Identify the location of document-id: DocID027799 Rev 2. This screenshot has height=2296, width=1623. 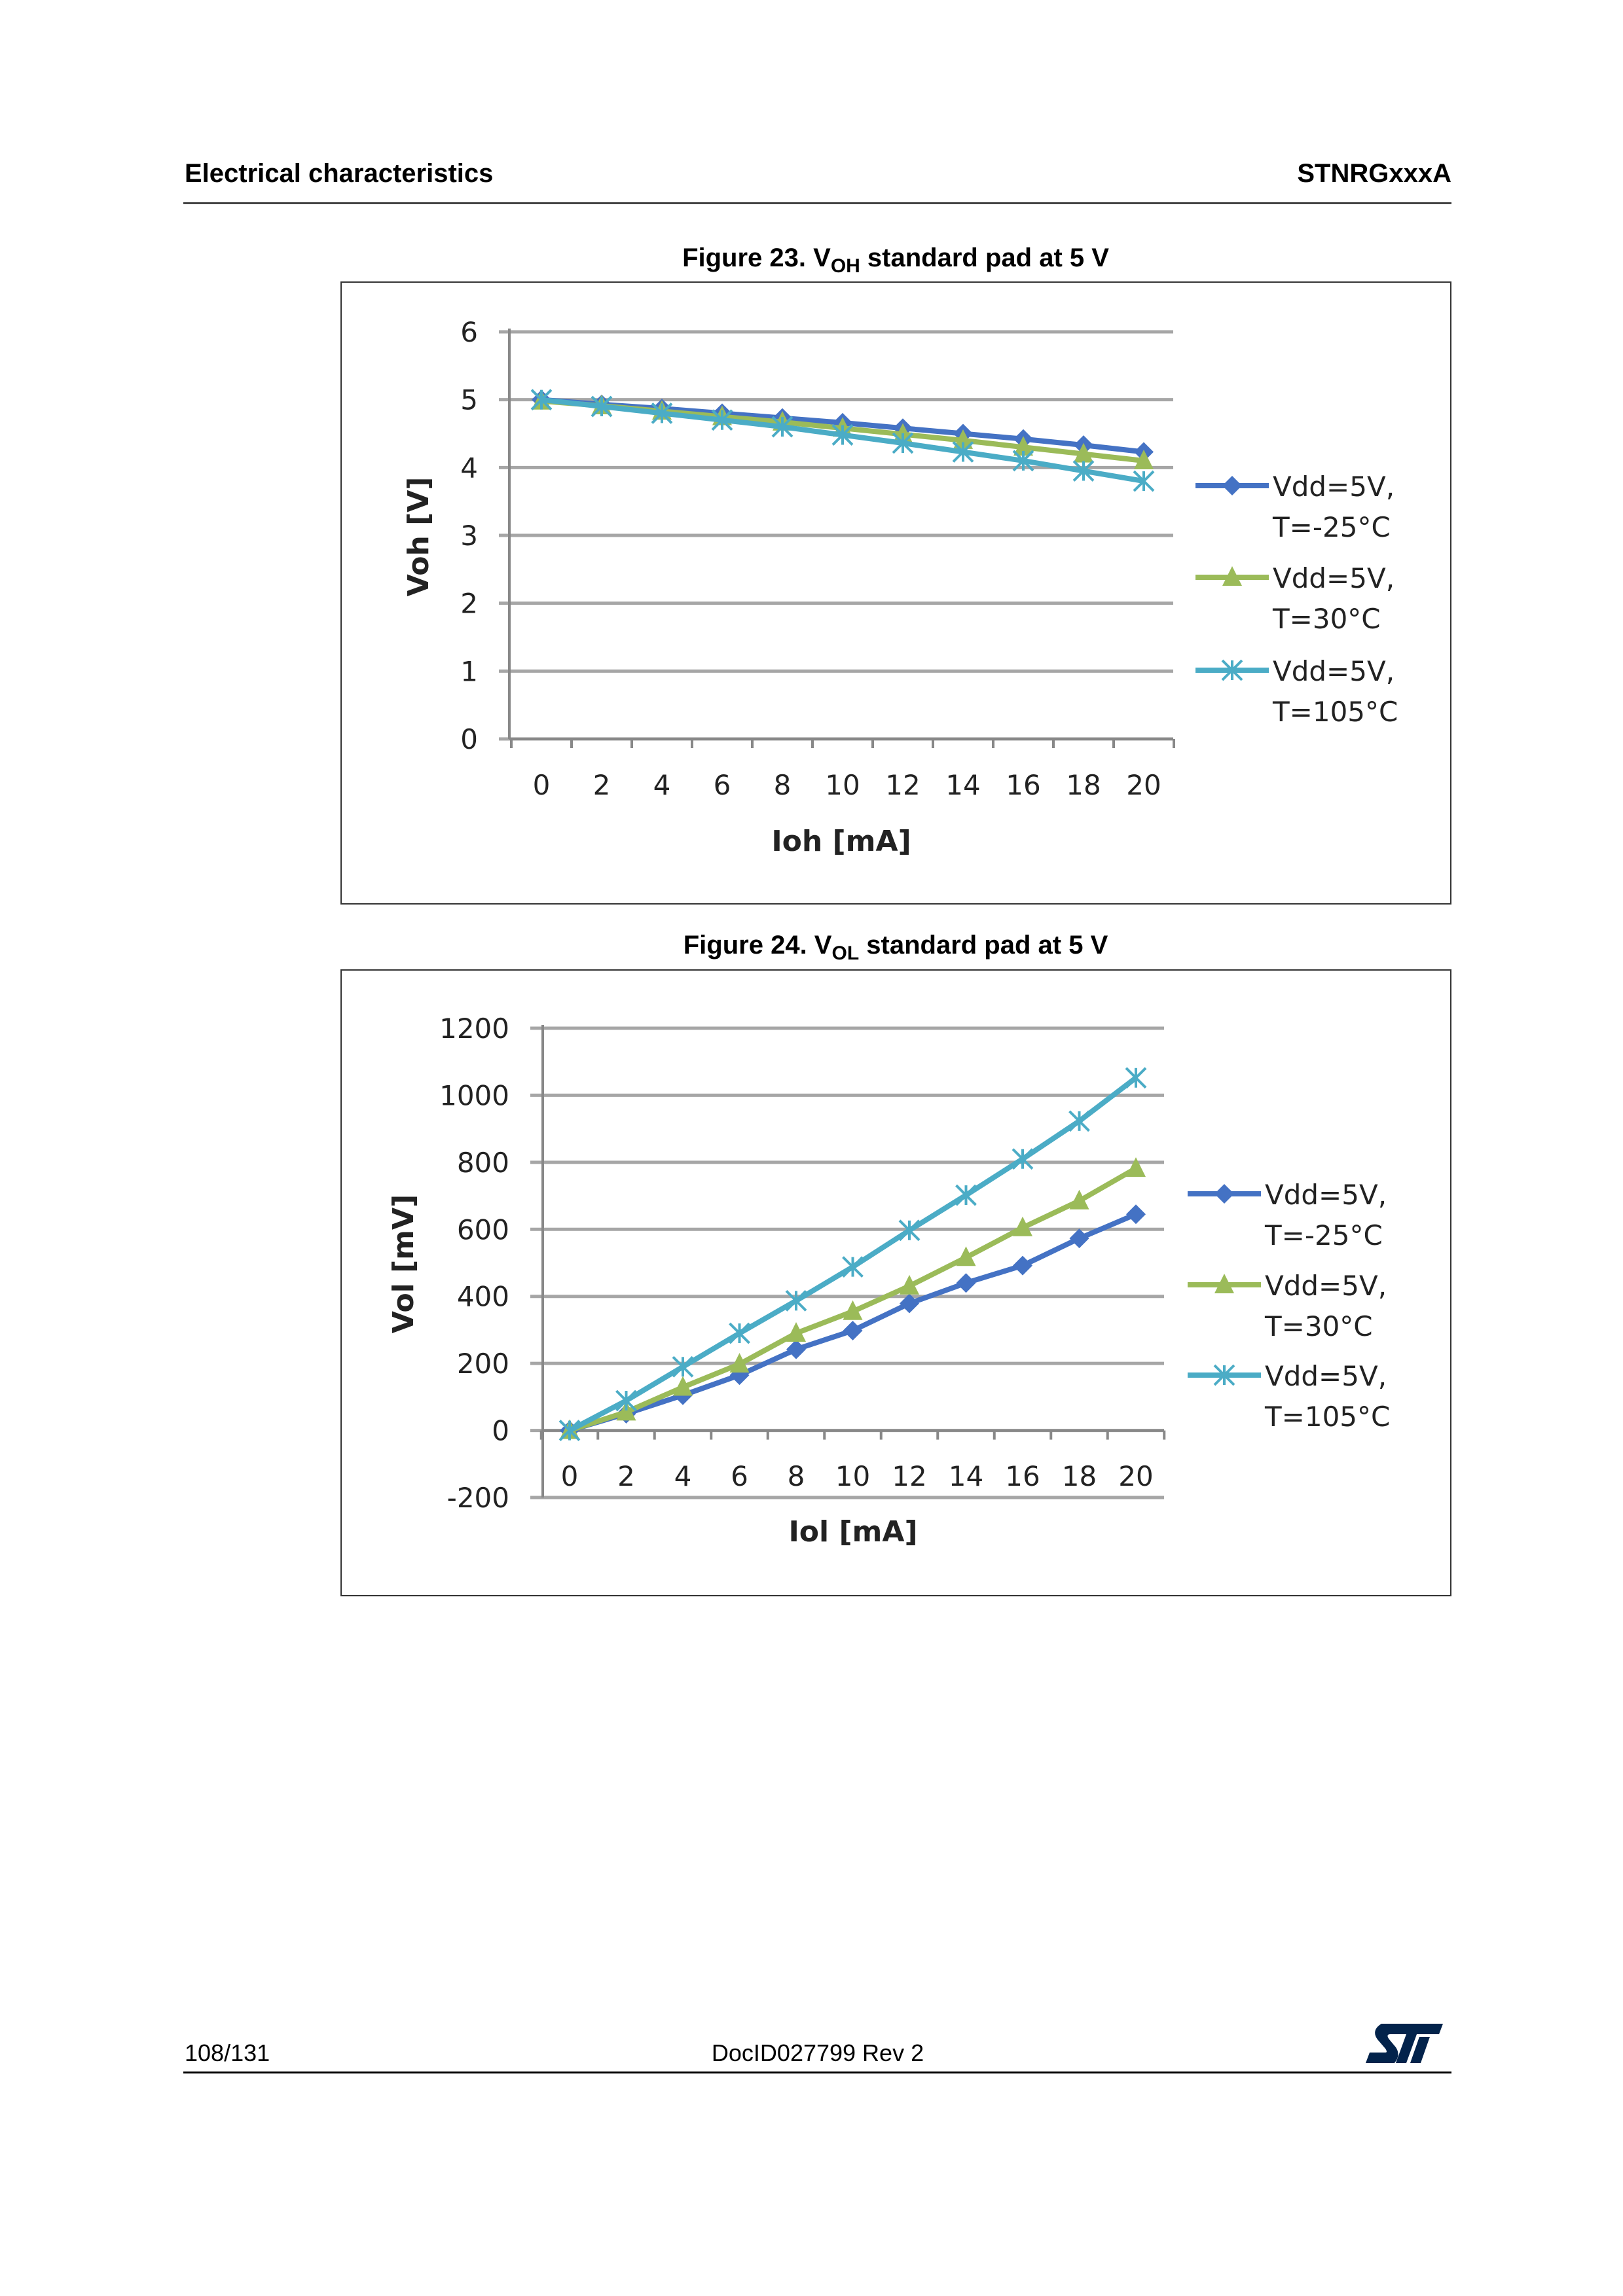
(817, 2052).